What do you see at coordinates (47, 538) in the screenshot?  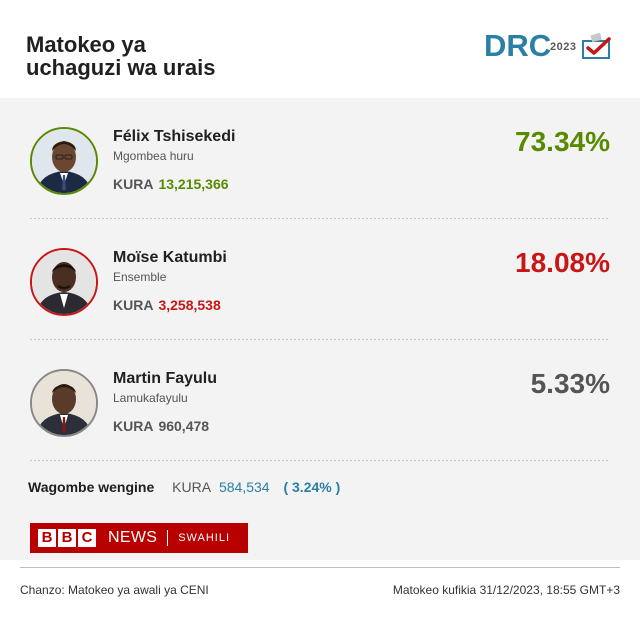 I see `bbc-block-b1: B` at bounding box center [47, 538].